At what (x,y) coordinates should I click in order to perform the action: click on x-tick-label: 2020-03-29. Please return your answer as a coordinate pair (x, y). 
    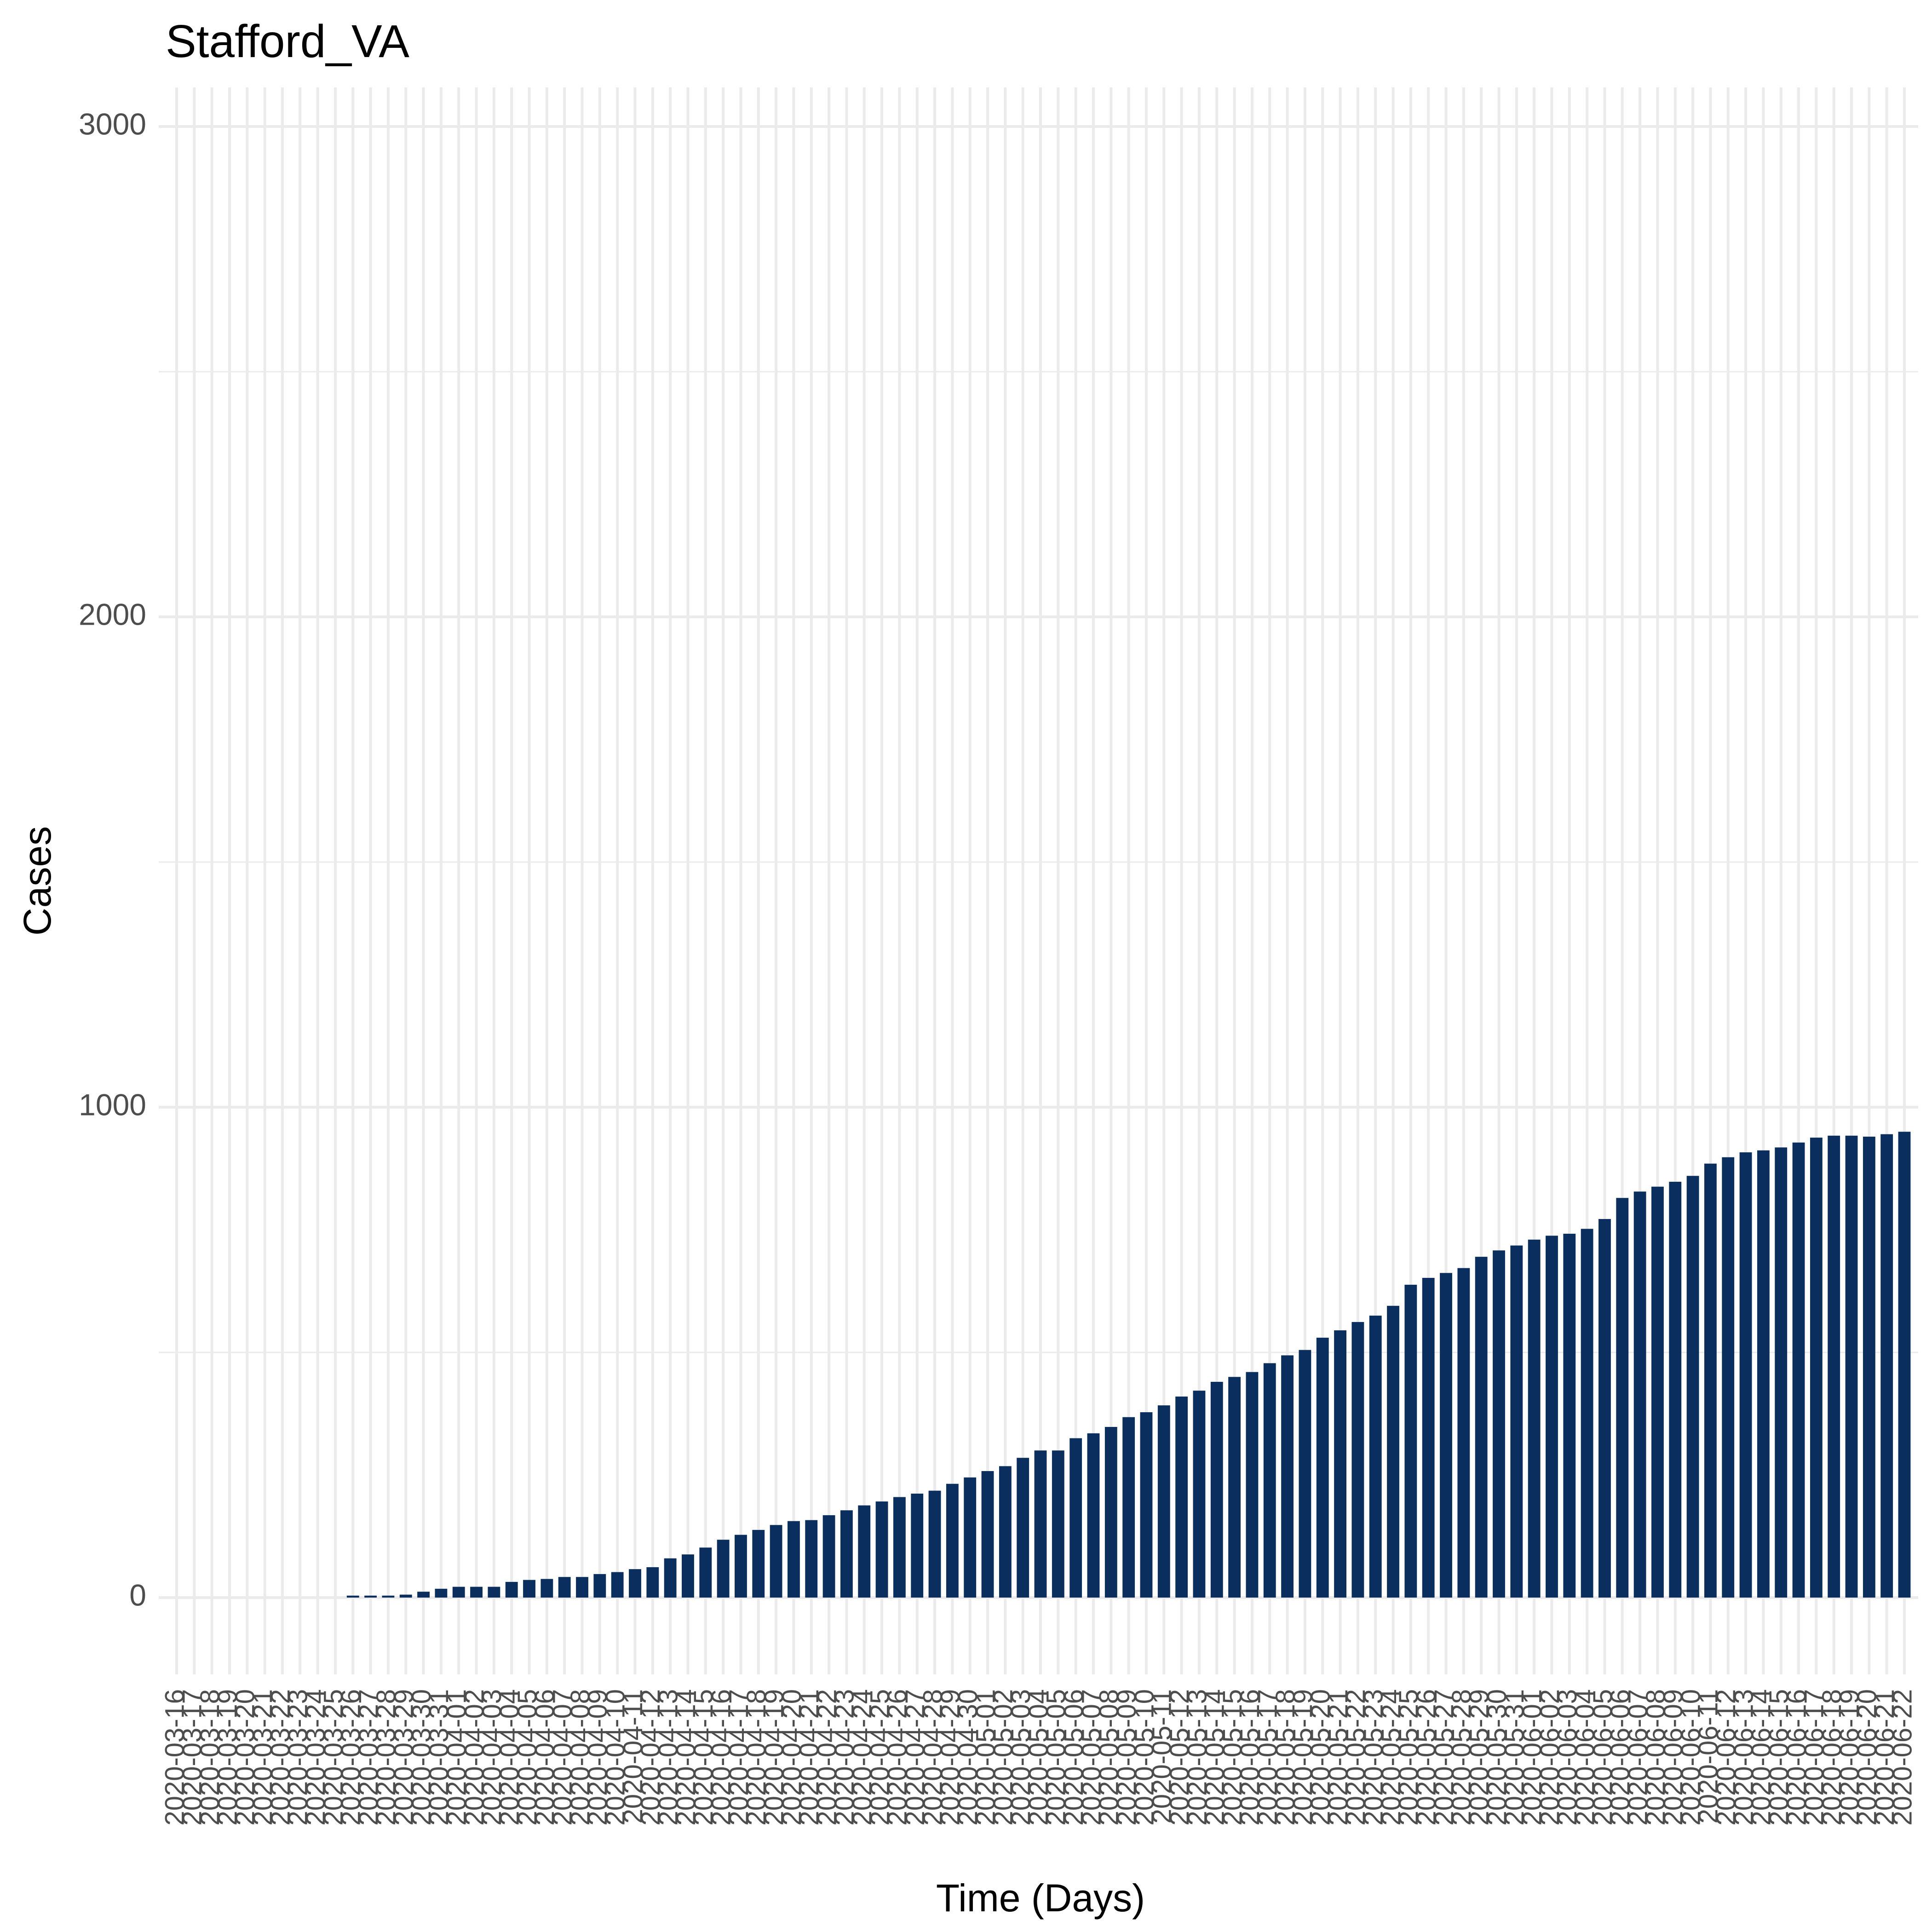
    Looking at the image, I should click on (404, 1757).